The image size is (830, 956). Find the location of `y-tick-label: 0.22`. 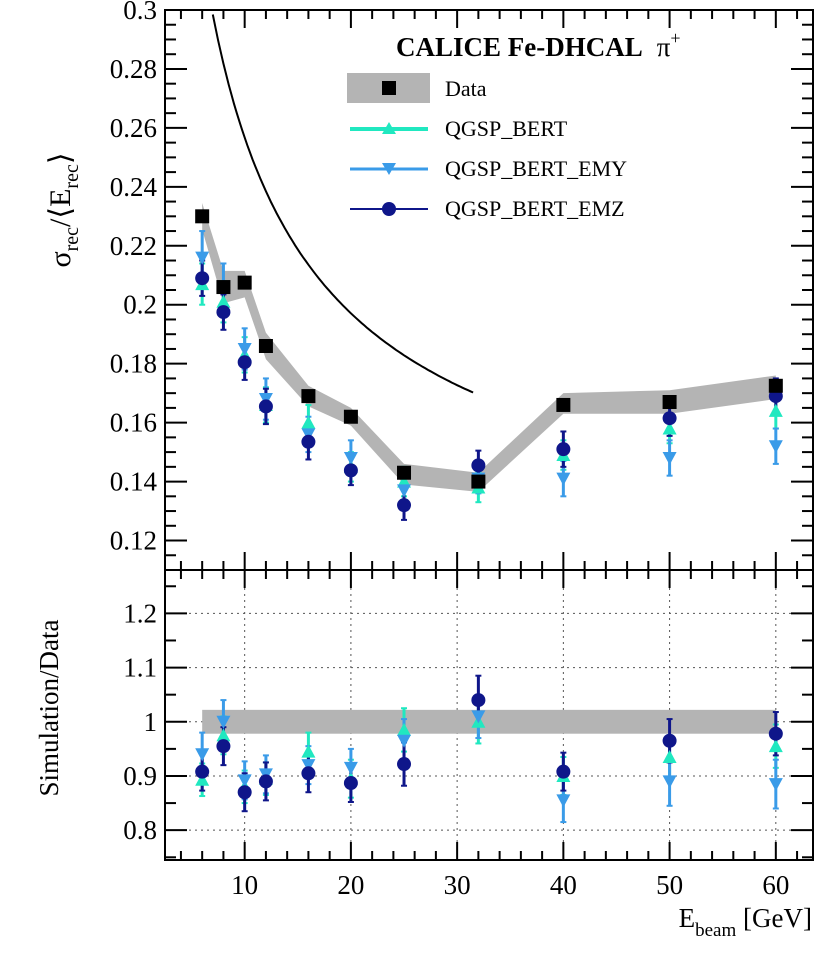

y-tick-label: 0.22 is located at coordinates (133, 246).